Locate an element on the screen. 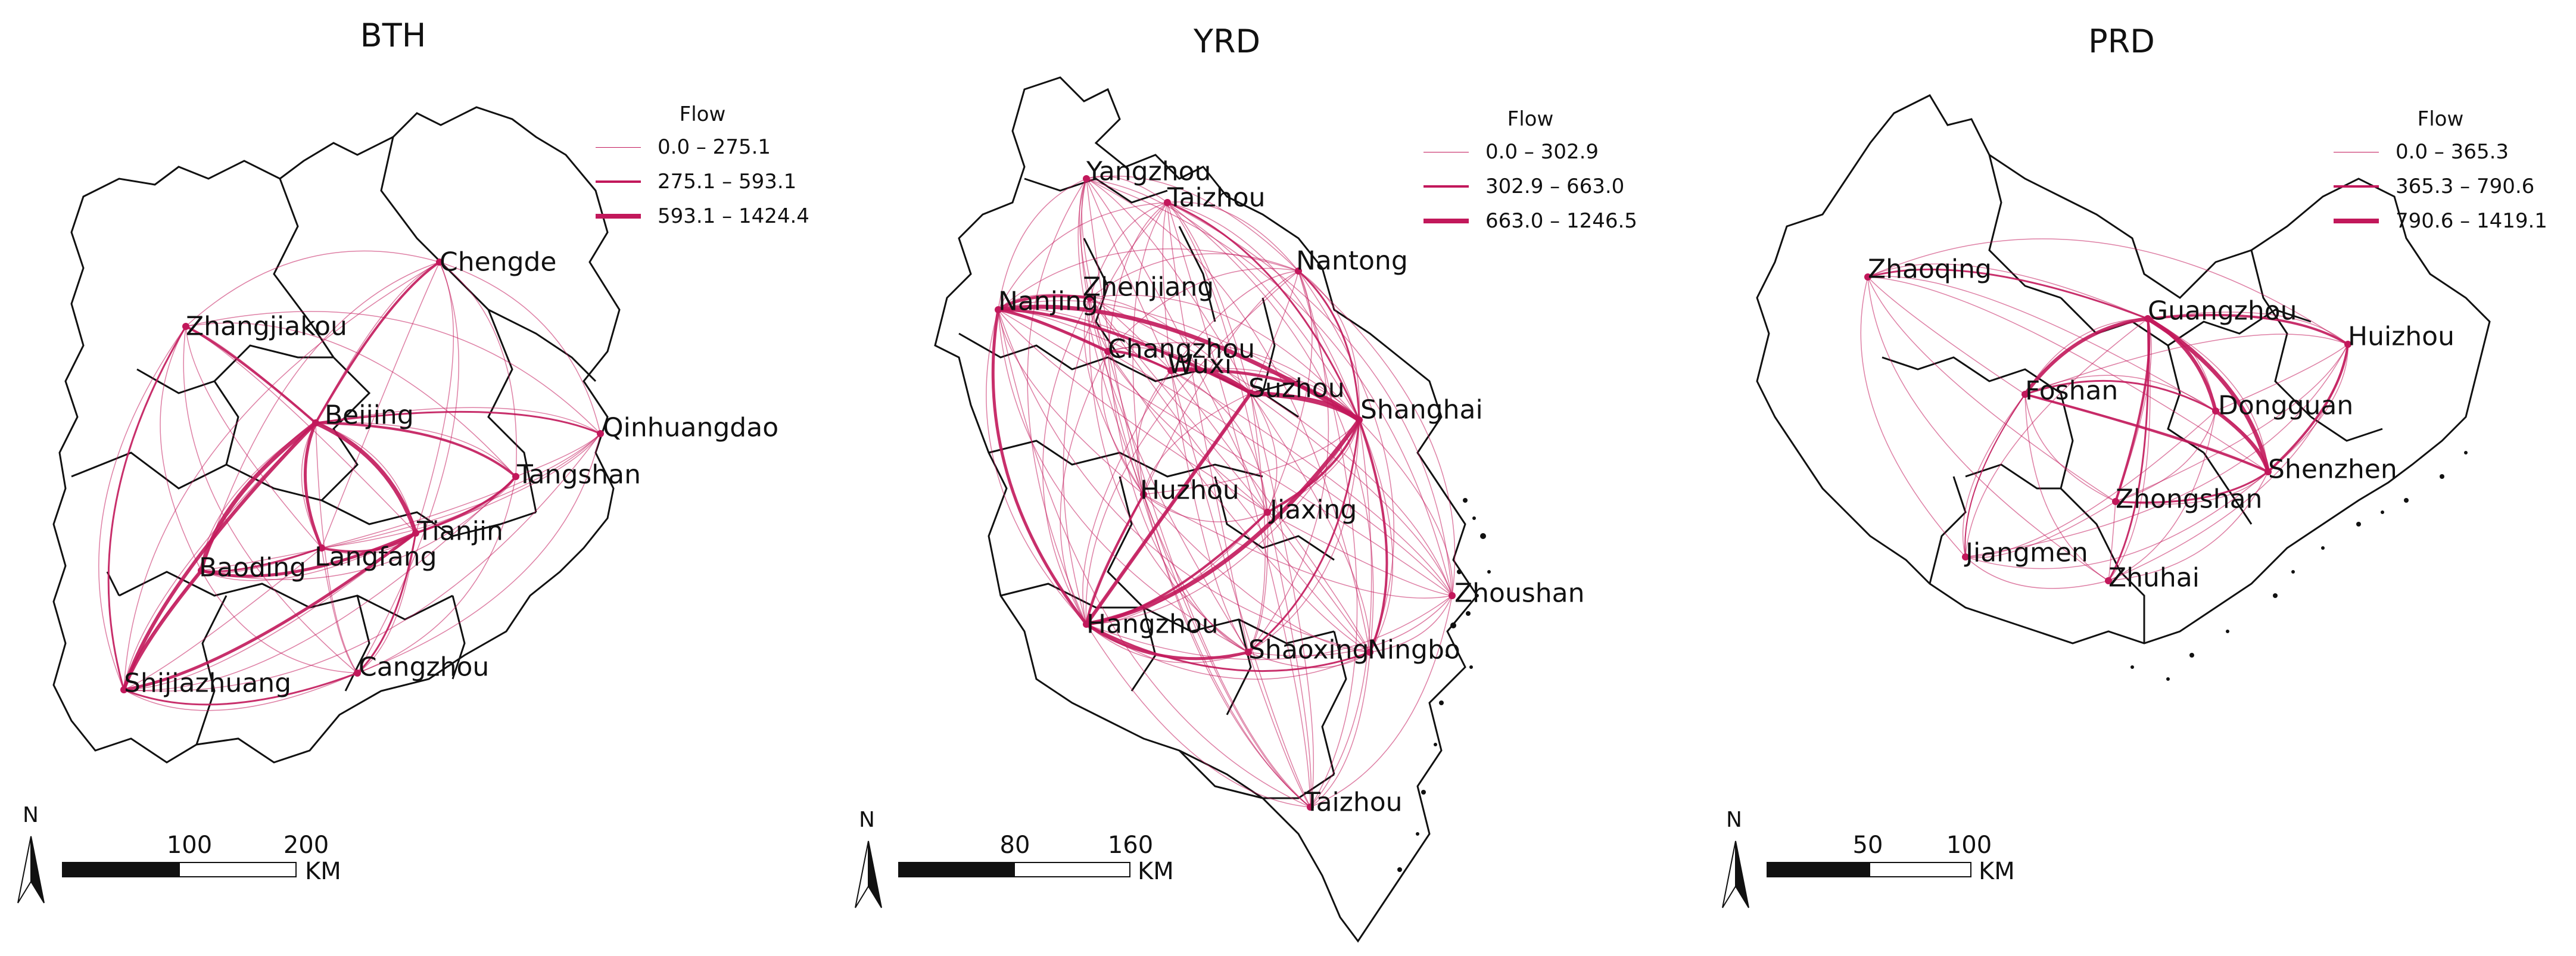 This screenshot has height=956, width=2576. city-label-taizhou-south: Taizhou is located at coordinates (1354, 802).